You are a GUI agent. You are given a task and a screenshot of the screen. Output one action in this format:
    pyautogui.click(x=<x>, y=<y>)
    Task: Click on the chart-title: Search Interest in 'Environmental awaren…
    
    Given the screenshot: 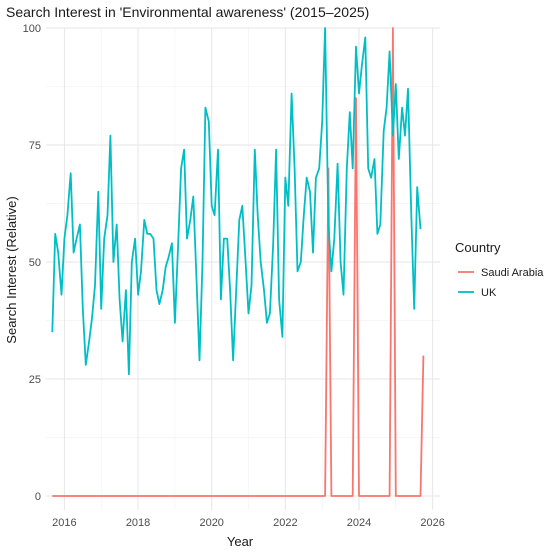 What is the action you would take?
    pyautogui.click(x=187, y=12)
    